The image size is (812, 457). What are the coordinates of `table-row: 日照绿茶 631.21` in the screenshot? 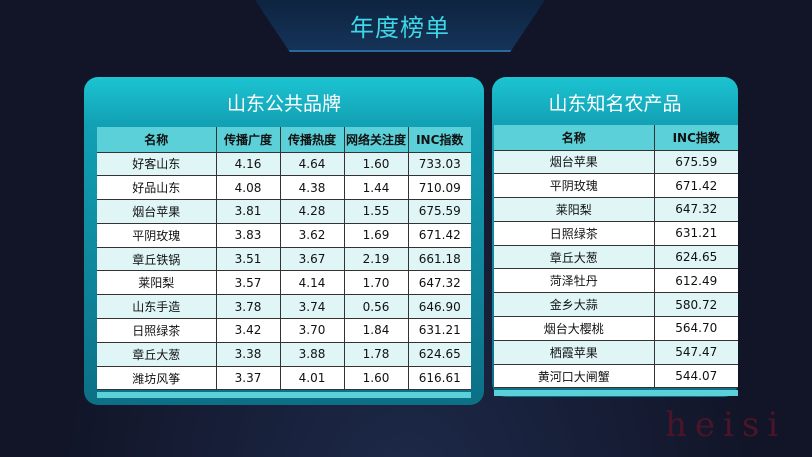 It's located at (616, 233).